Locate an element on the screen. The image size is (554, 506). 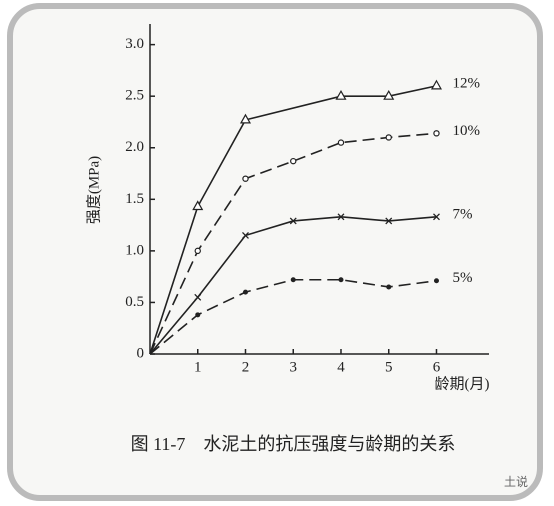
series-label: 12% is located at coordinates (466, 83).